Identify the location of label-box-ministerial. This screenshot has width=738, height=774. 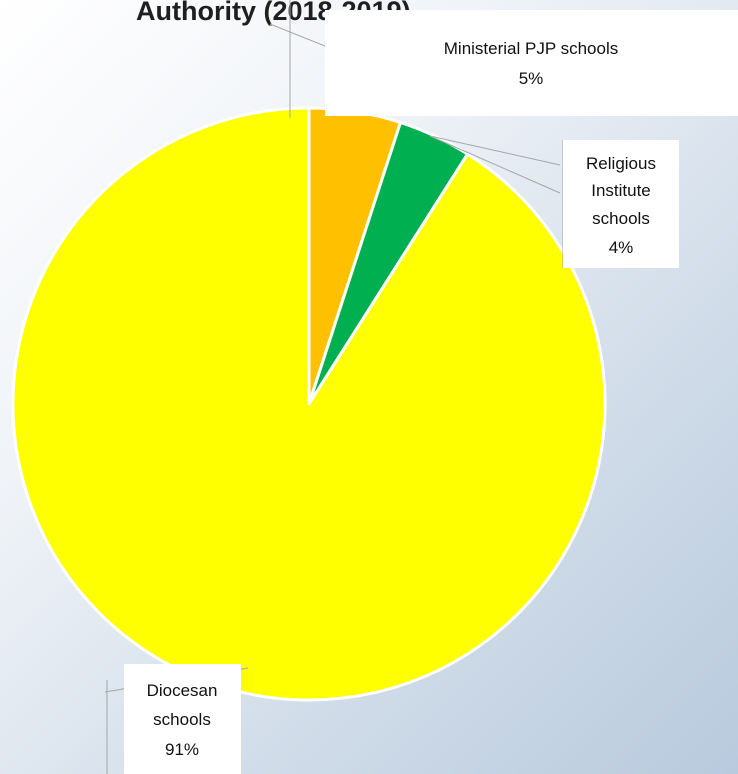
(531, 63).